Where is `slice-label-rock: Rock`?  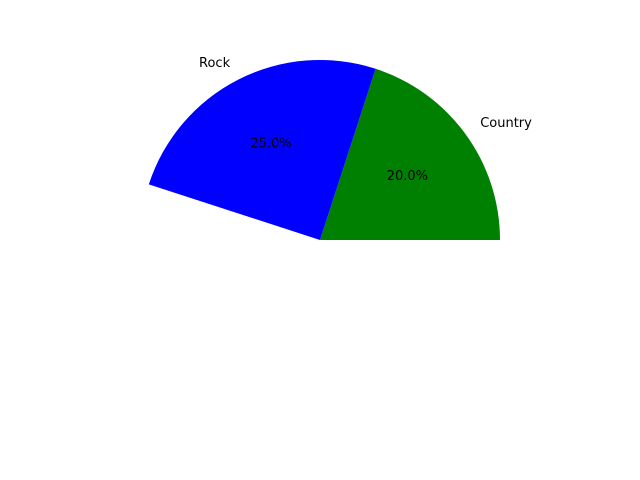 slice-label-rock: Rock is located at coordinates (215, 63).